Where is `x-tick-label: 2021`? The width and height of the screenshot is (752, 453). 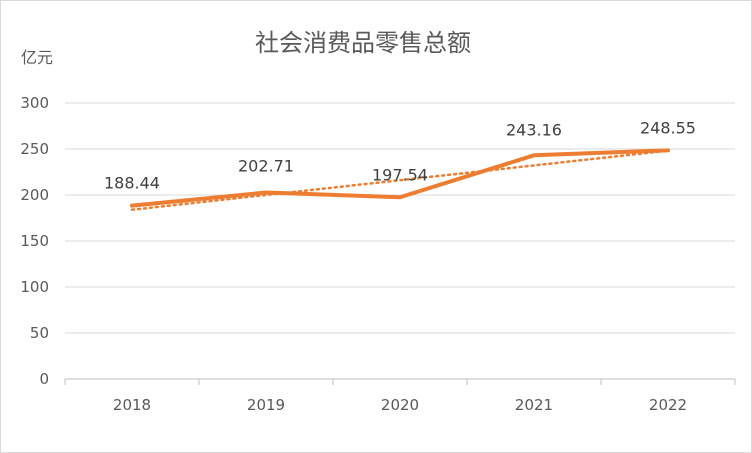
x-tick-label: 2021 is located at coordinates (534, 405).